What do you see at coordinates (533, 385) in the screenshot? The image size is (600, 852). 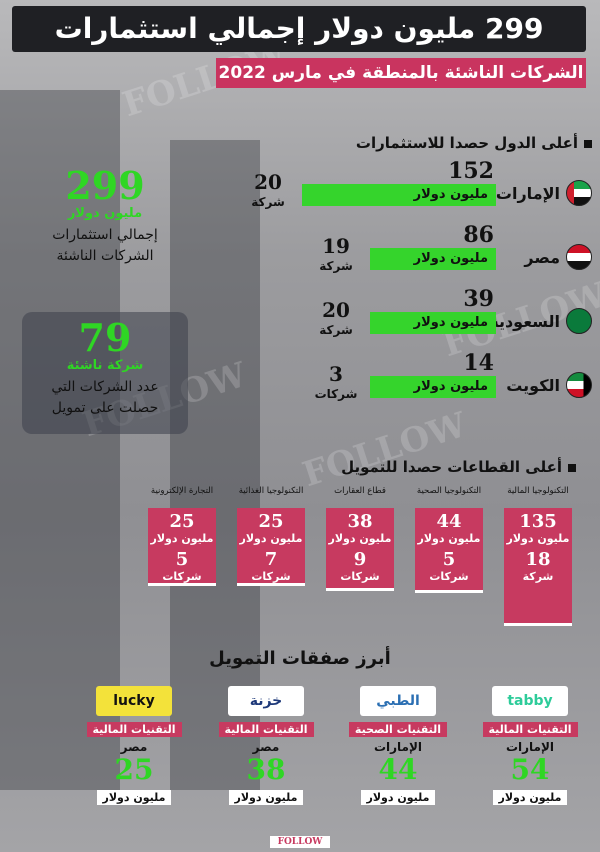 I see `country-name: الكويت` at bounding box center [533, 385].